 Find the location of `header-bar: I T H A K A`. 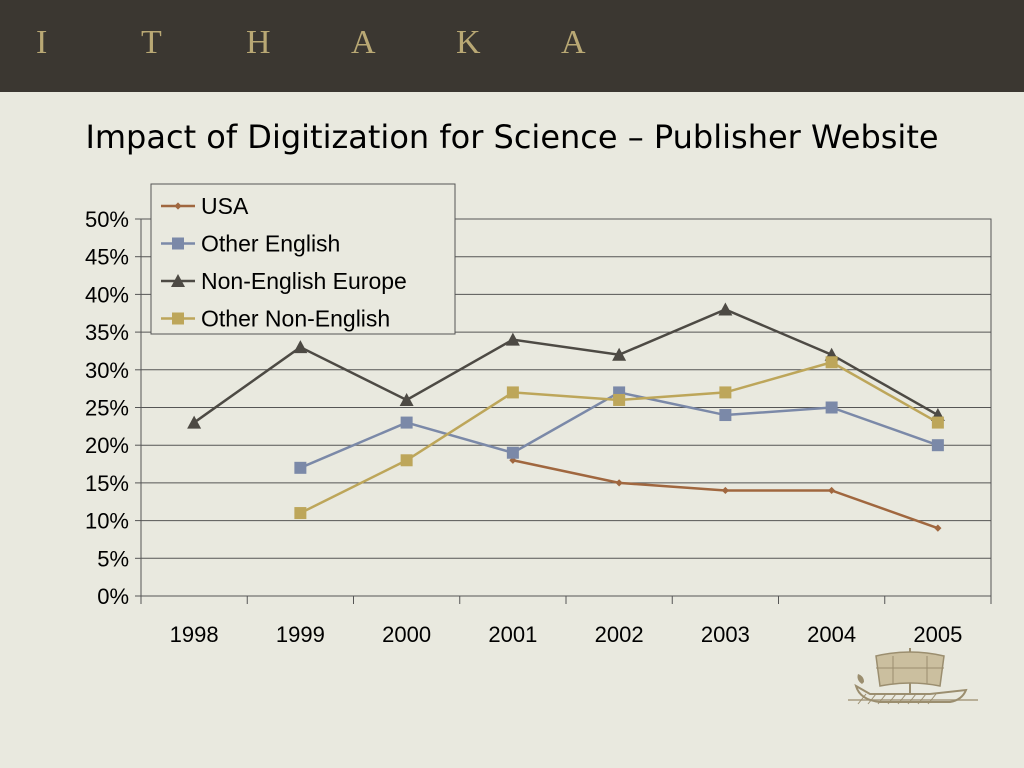

header-bar: I T H A K A is located at coordinates (512, 46).